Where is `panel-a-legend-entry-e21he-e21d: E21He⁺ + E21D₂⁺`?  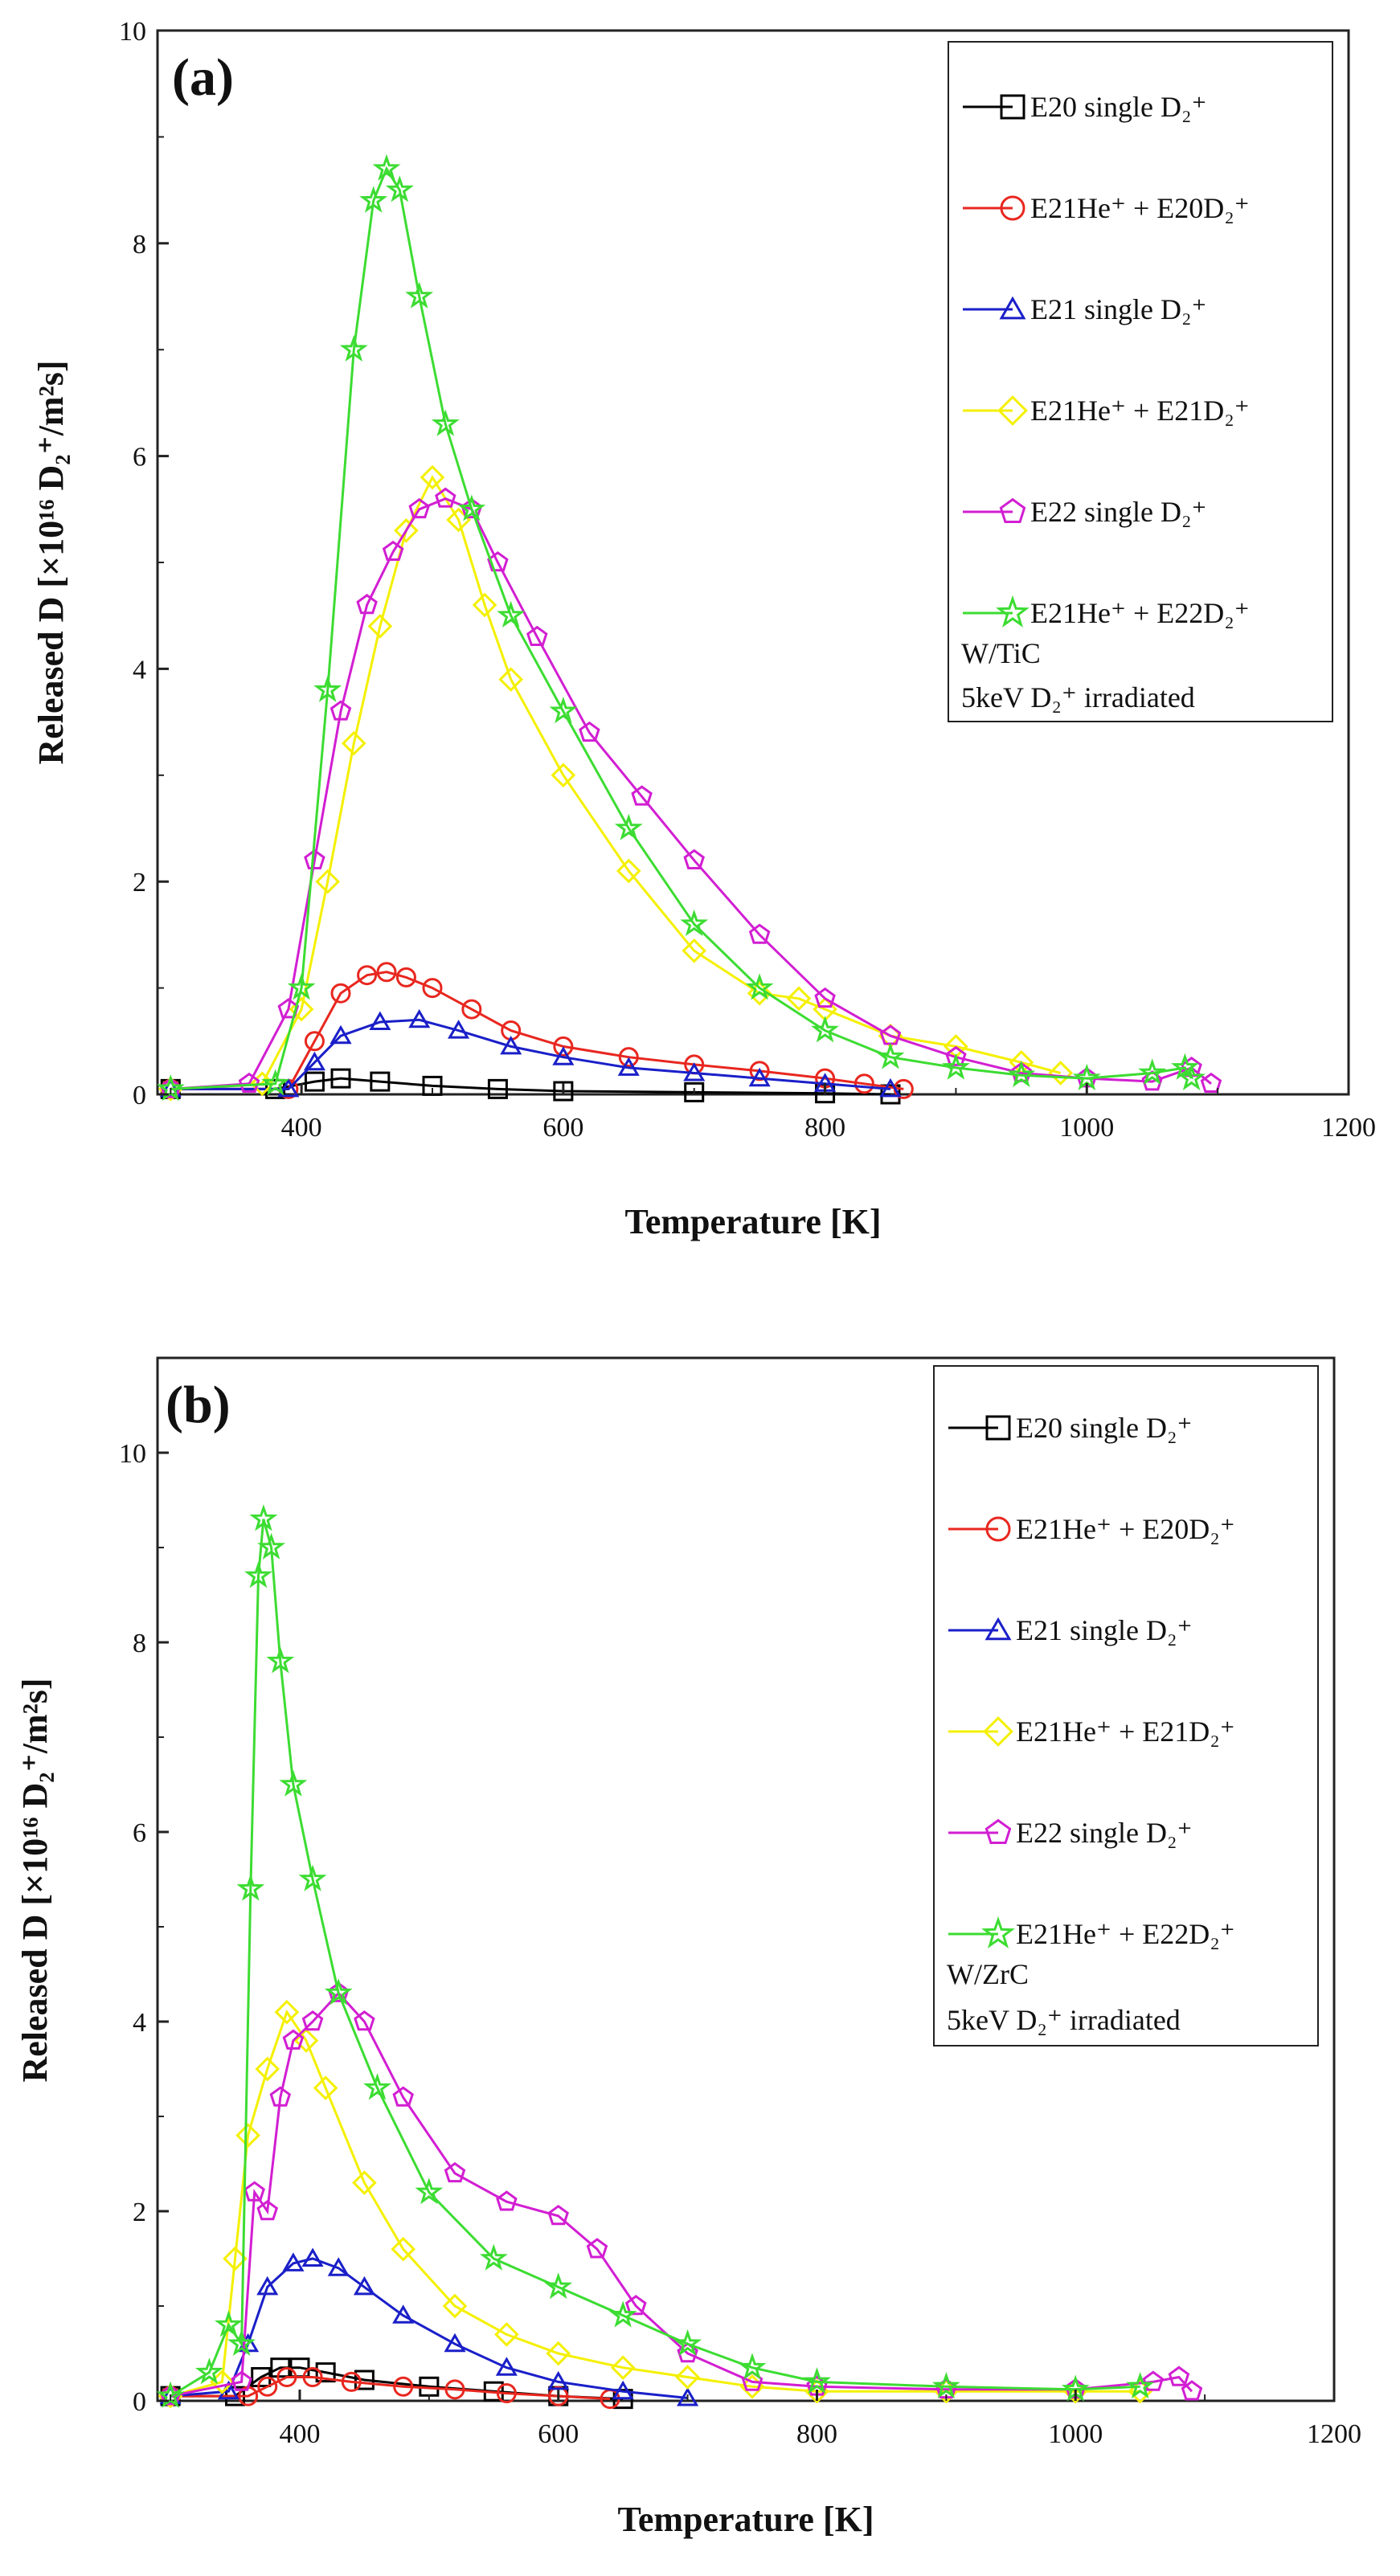
panel-a-legend-entry-e21he-e21d: E21He⁺ + E21D₂⁺ is located at coordinates (1140, 411).